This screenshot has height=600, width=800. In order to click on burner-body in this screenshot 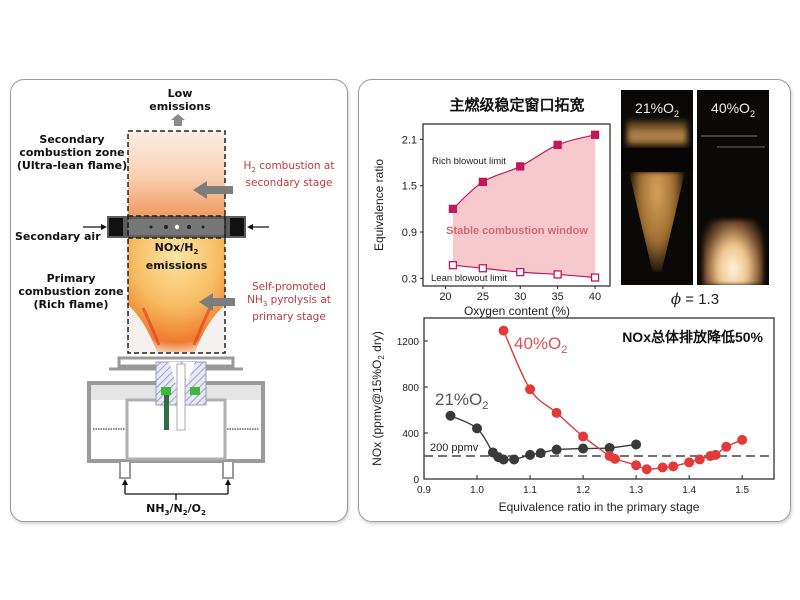, I will do `click(176, 428)`.